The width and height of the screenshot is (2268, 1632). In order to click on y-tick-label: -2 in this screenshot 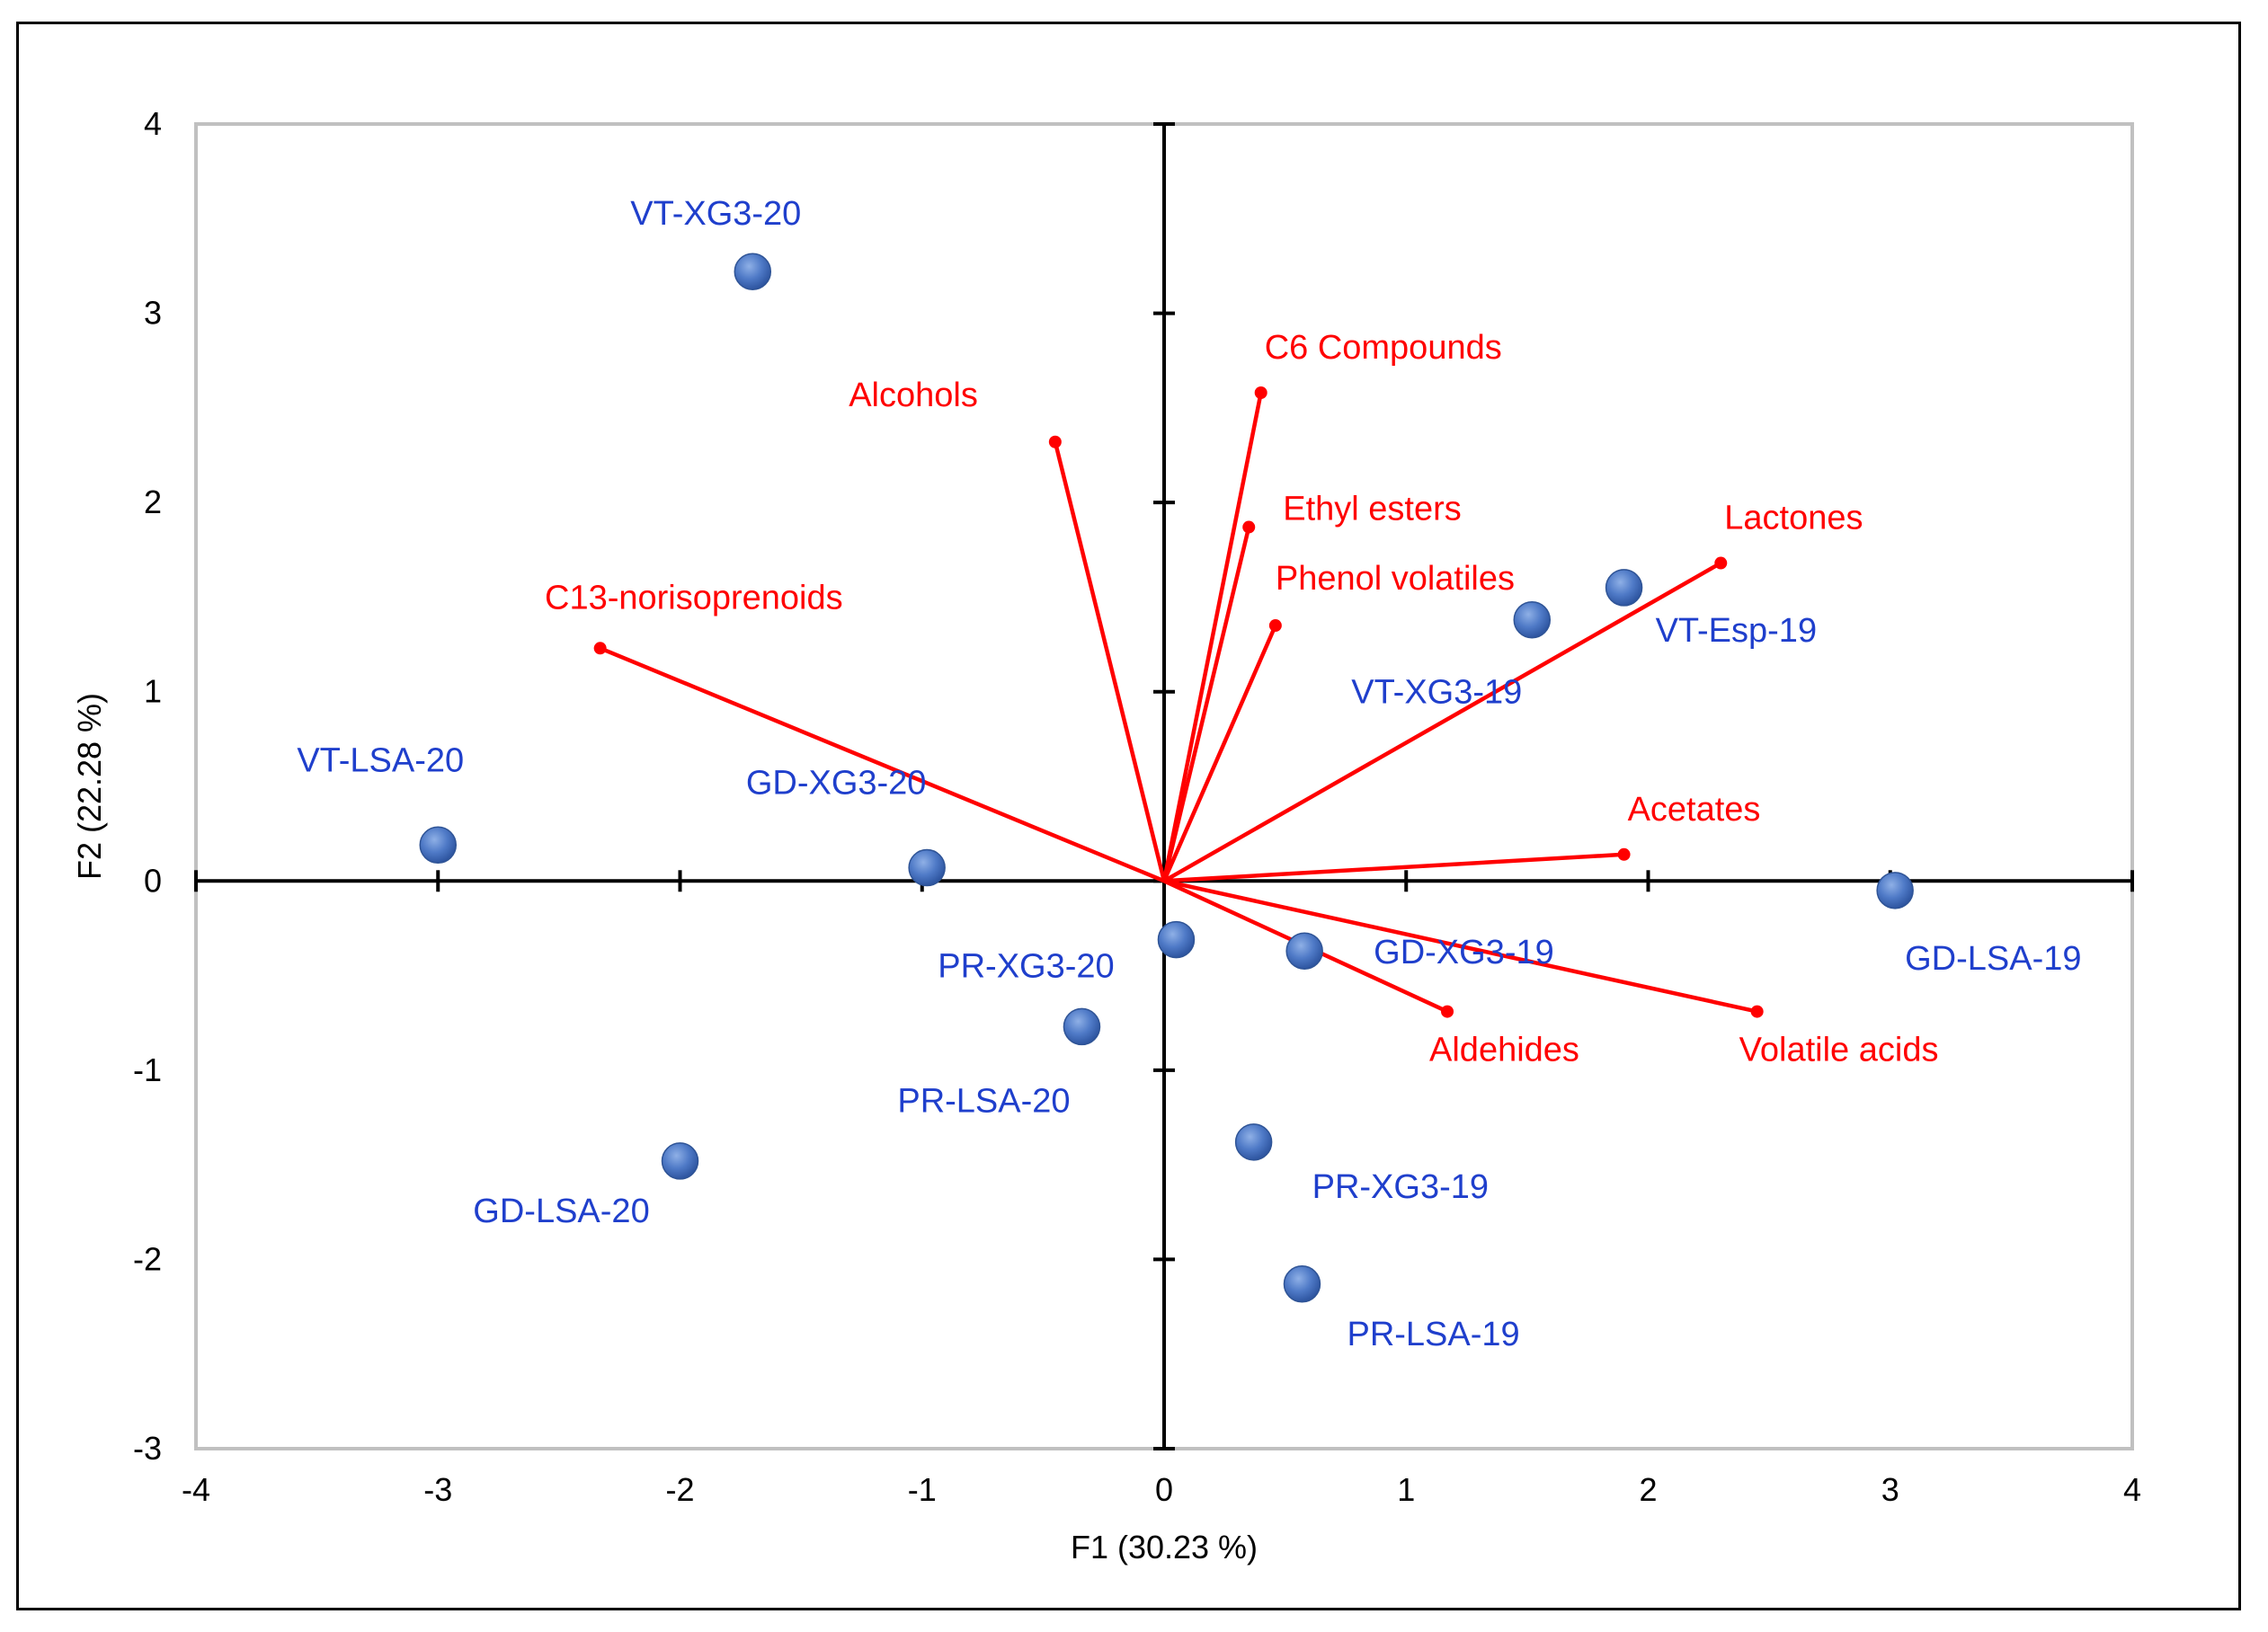, I will do `click(147, 1258)`.